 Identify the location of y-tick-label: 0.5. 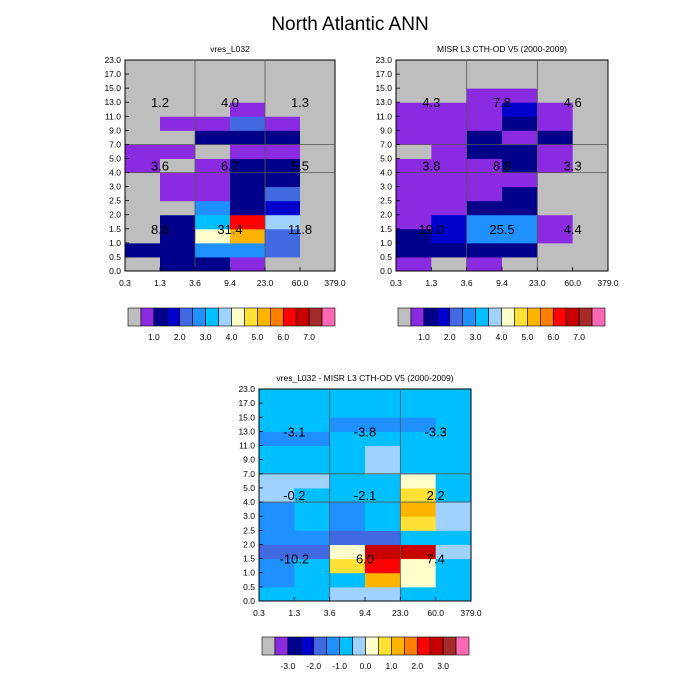
(115, 257).